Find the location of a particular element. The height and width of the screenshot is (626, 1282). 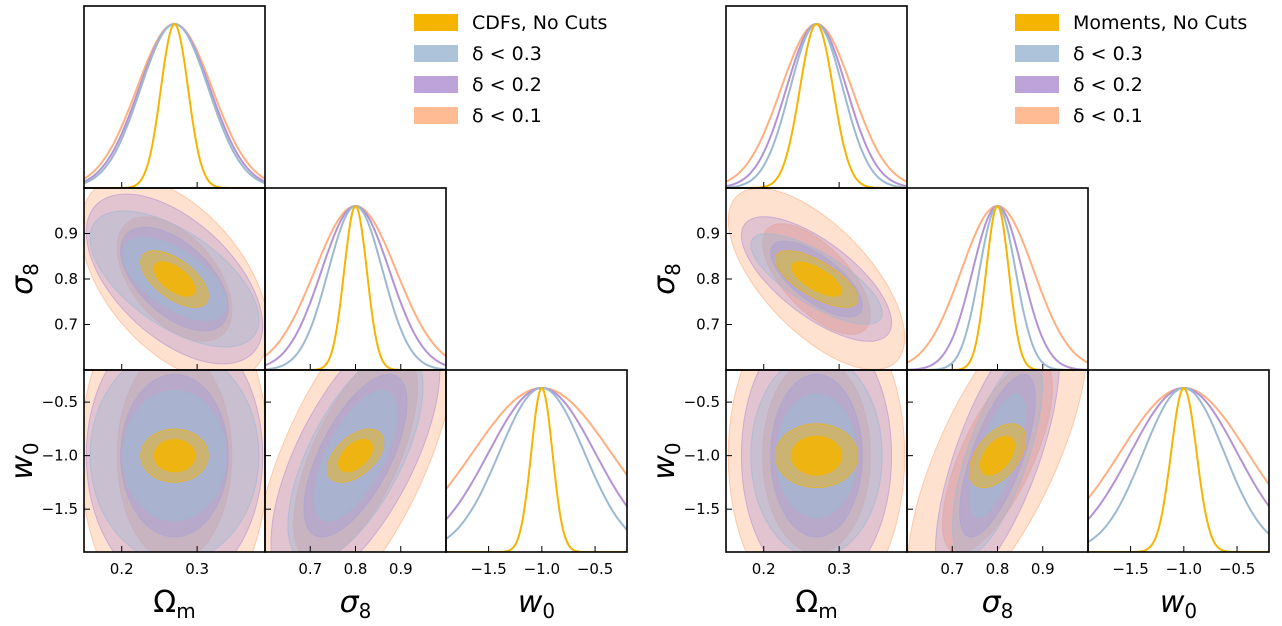

legend-label: CDFs, No Cuts is located at coordinates (539, 23).